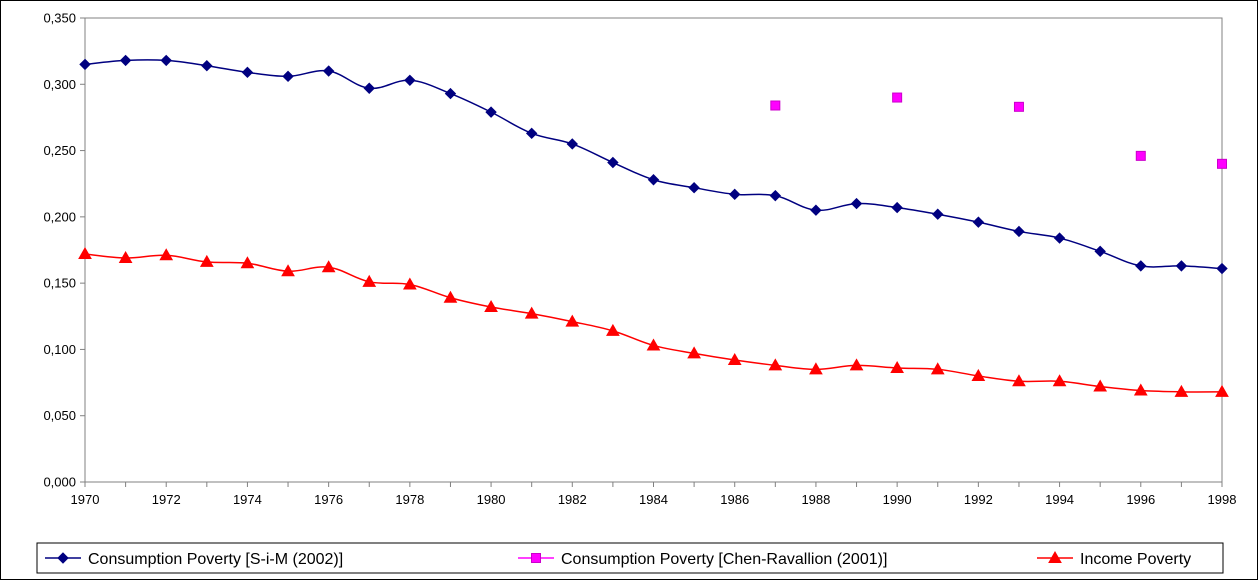  I want to click on x-tick-label: 1988, so click(815, 499).